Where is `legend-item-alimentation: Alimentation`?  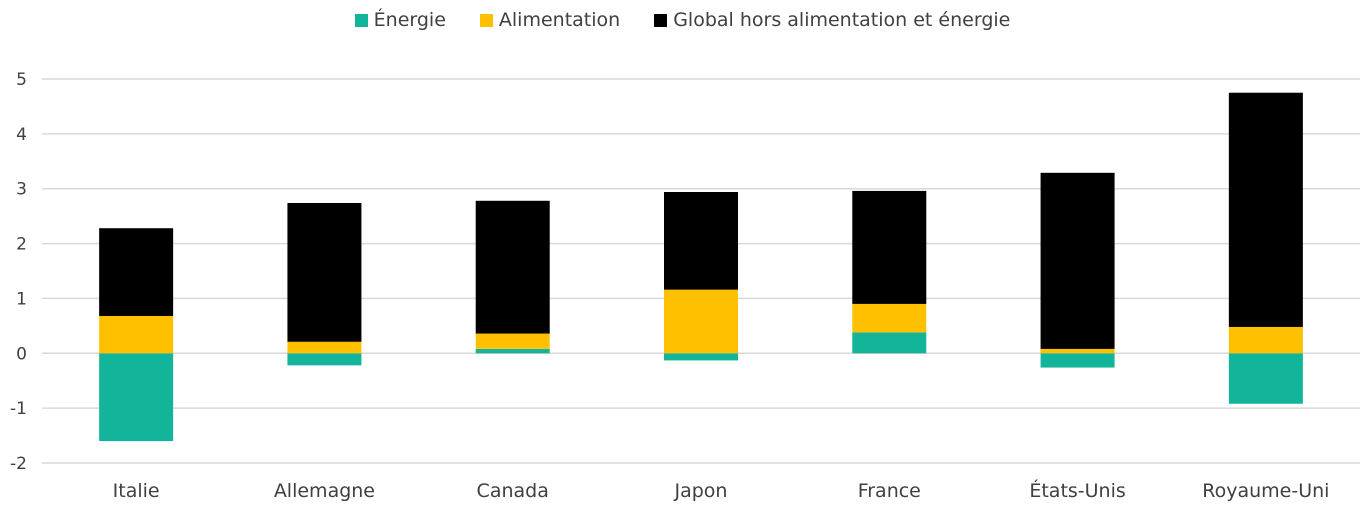 legend-item-alimentation: Alimentation is located at coordinates (550, 20).